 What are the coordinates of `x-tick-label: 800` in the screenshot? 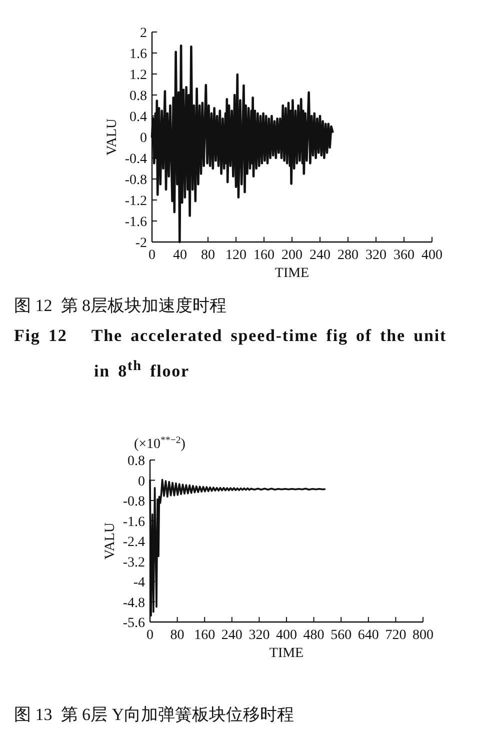 It's located at (423, 635).